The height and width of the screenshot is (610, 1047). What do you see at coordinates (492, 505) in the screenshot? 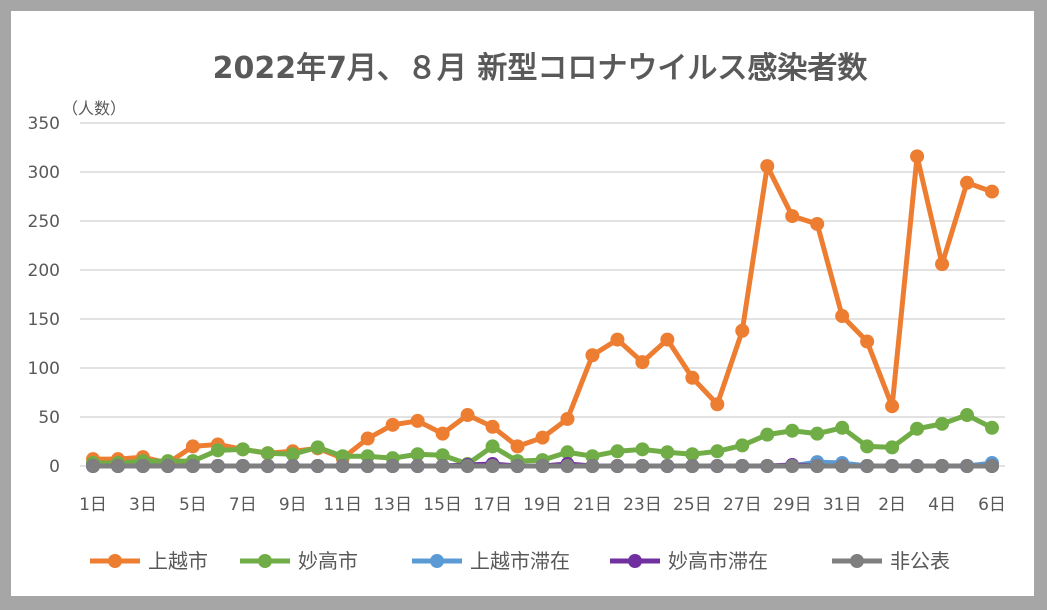
I see `x-tick-label: 17日` at bounding box center [492, 505].